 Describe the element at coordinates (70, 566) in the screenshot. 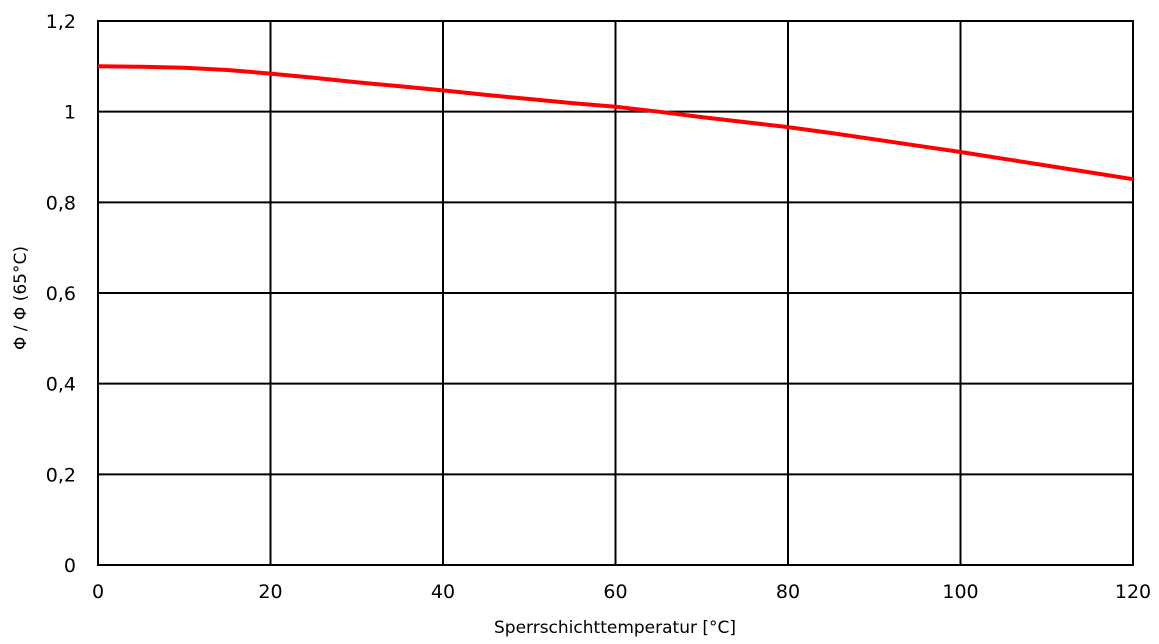

I see `y-tick-label: 0` at that location.